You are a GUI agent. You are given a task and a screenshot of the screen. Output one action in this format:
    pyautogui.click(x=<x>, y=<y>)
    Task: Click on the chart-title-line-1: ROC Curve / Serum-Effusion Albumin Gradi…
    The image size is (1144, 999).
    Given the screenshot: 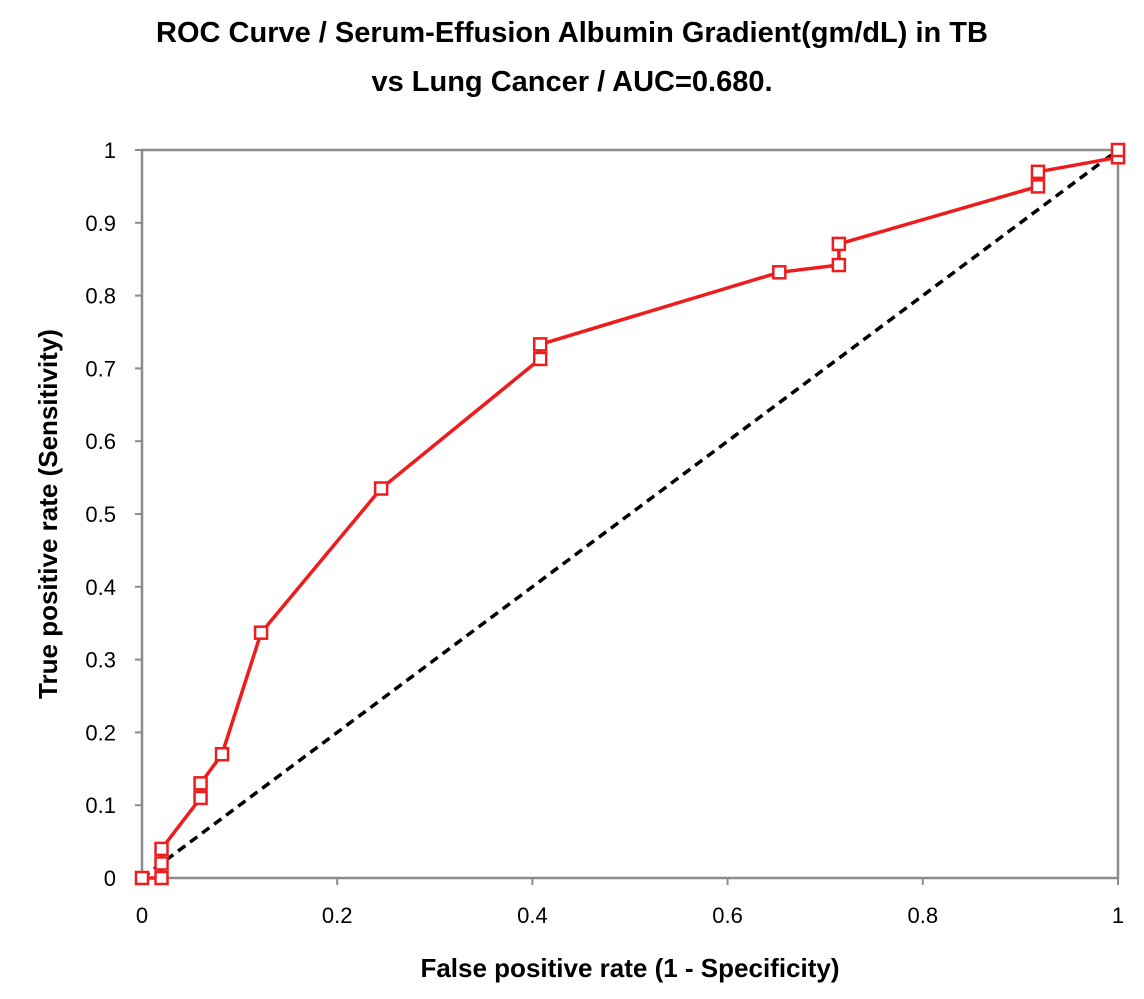 What is the action you would take?
    pyautogui.click(x=572, y=33)
    